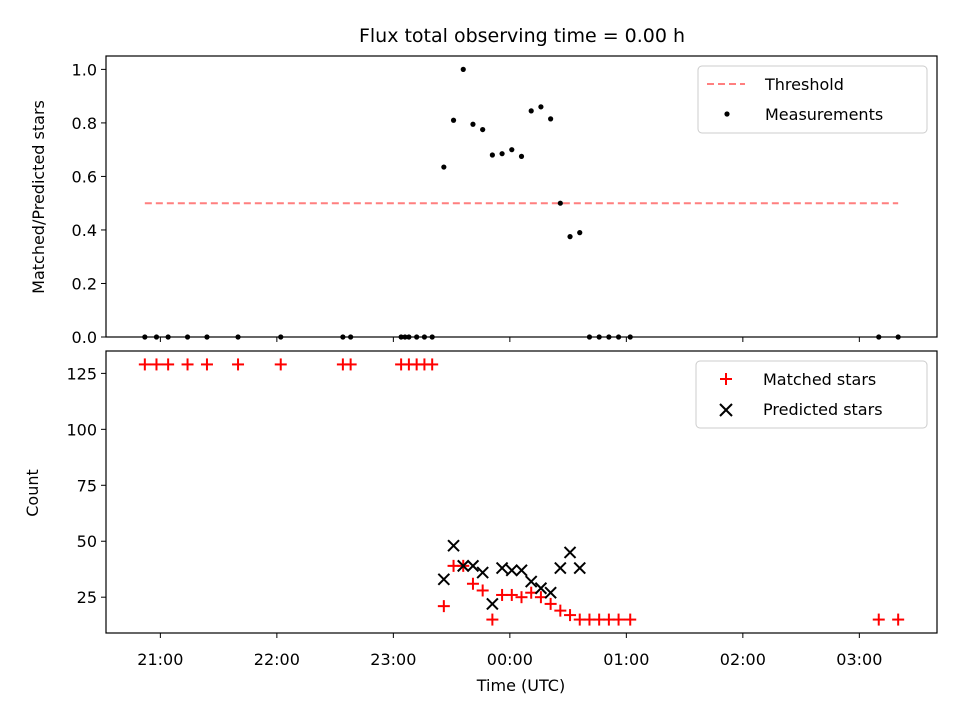 The width and height of the screenshot is (960, 720). I want to click on top-legend: Threshold Measurements, so click(812, 99).